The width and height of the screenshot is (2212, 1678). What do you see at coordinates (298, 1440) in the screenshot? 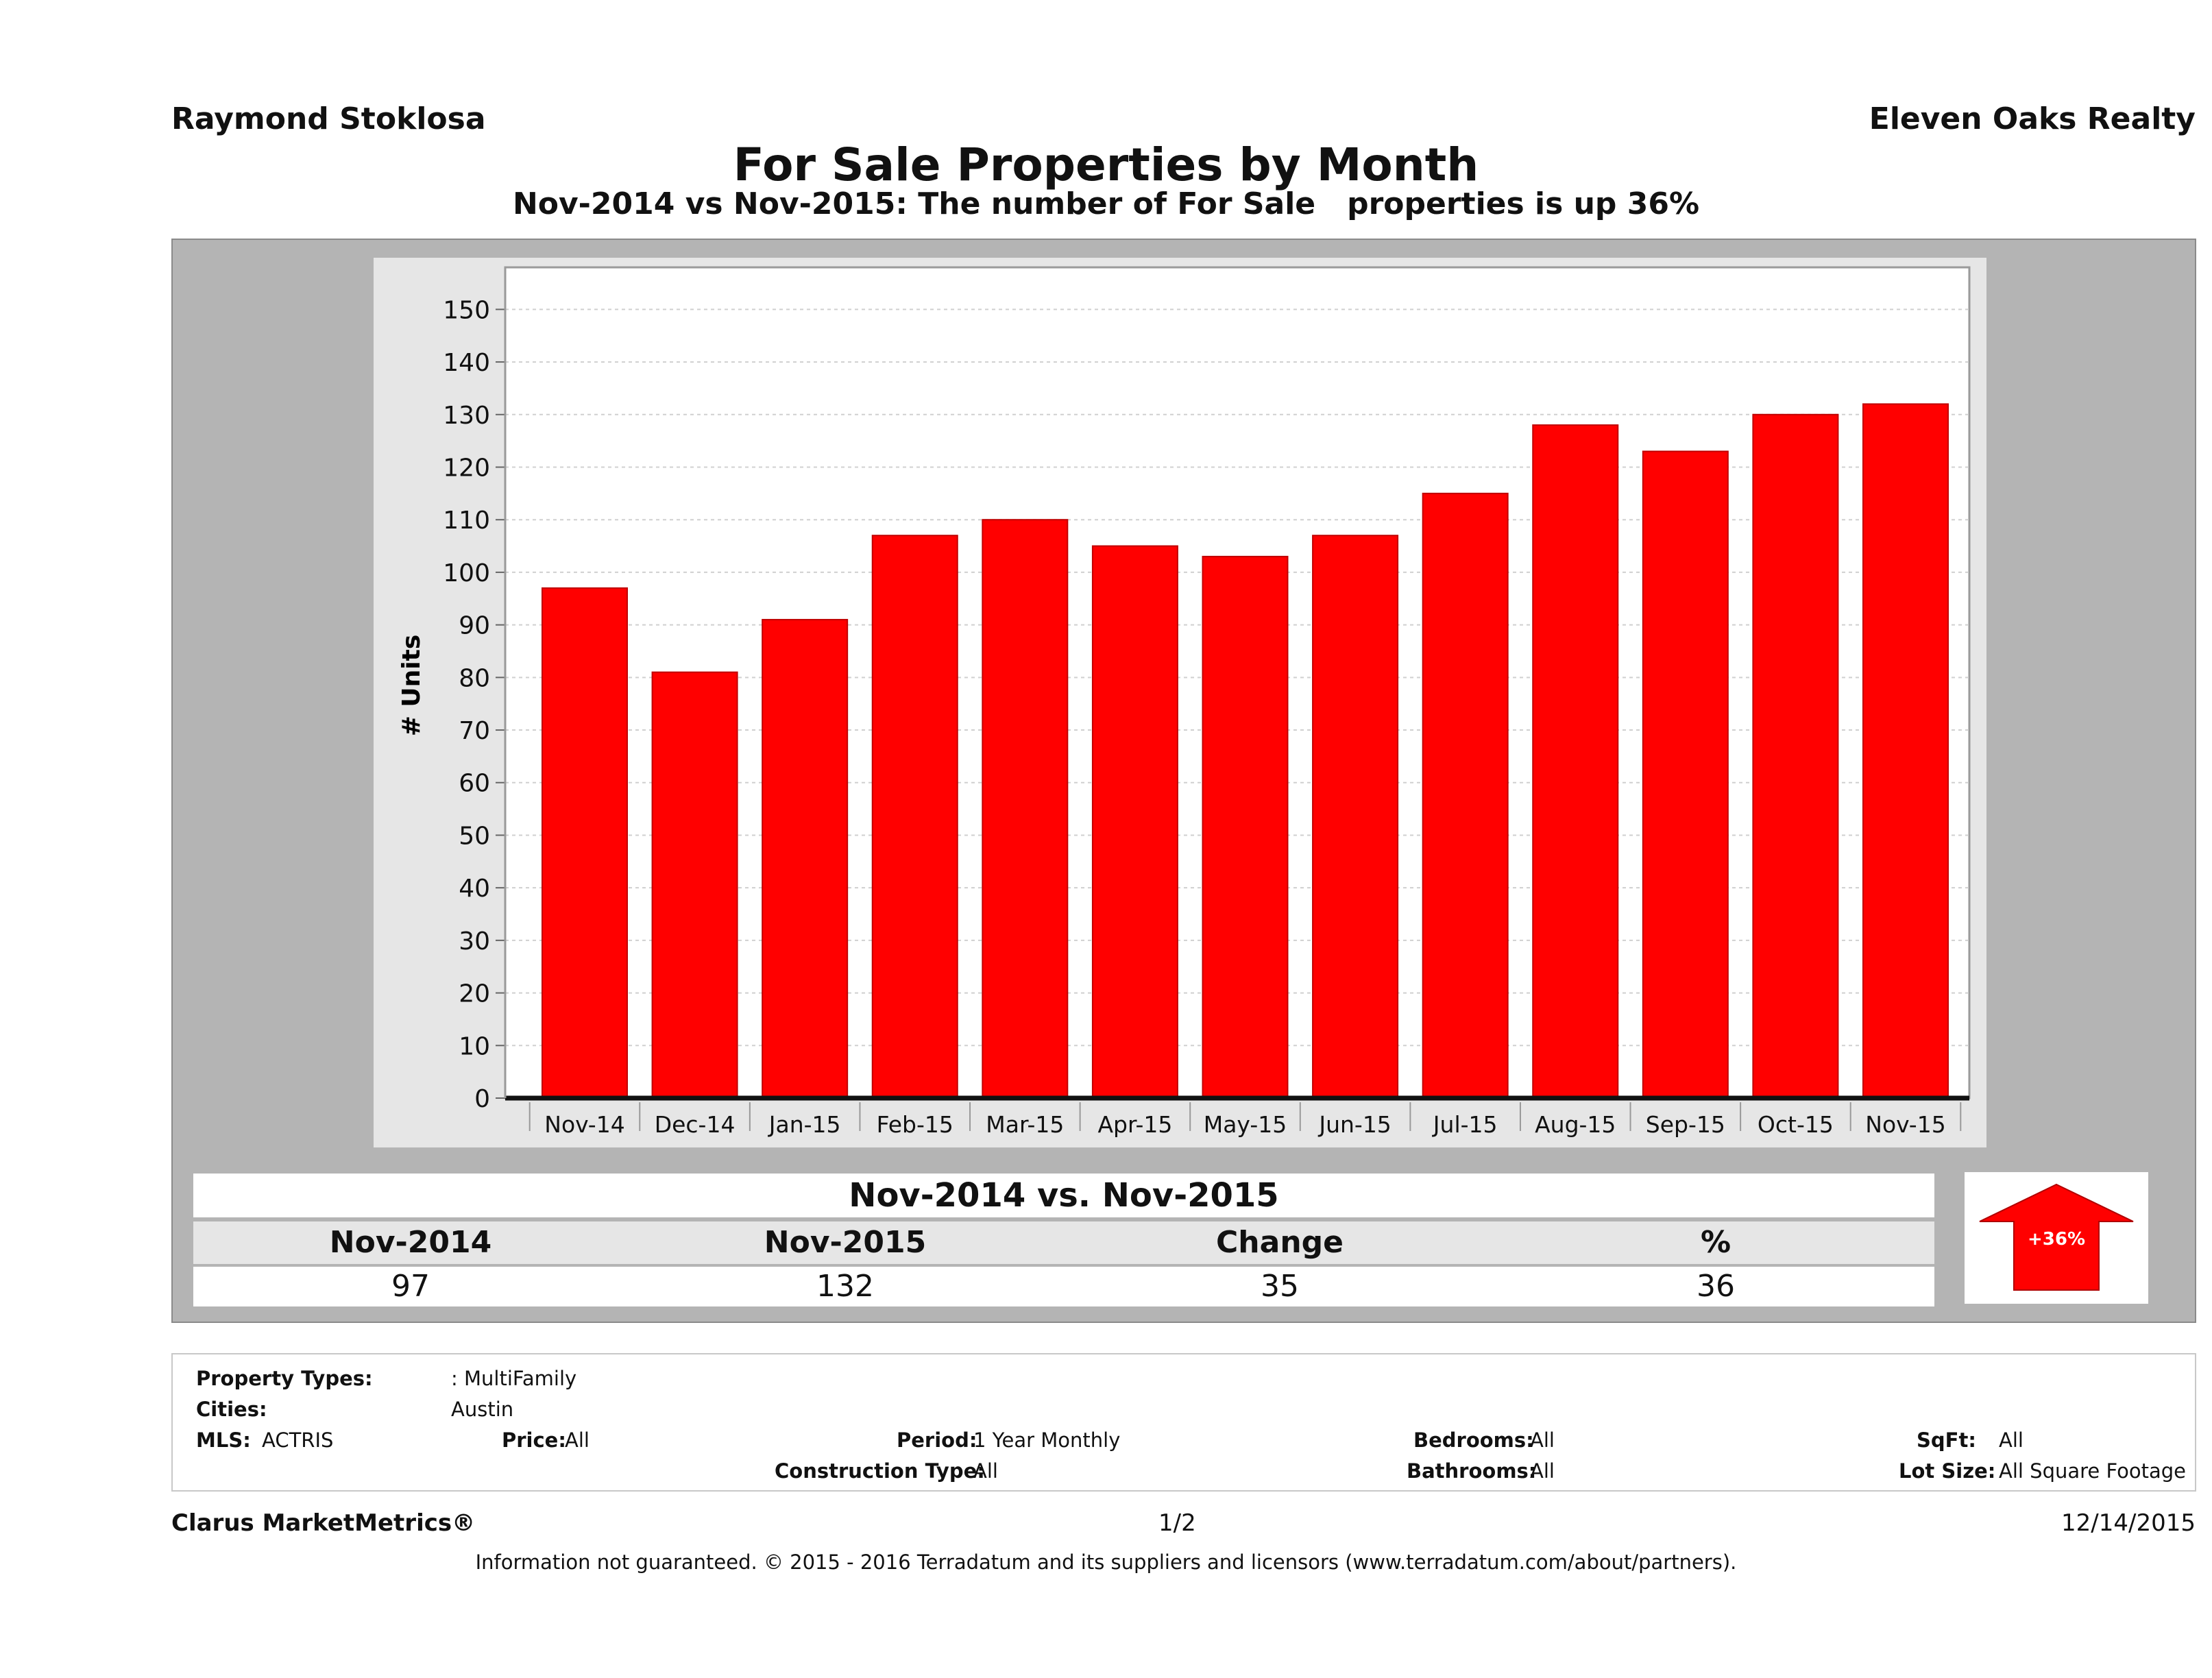
I see `mls-value: ACTRIS` at bounding box center [298, 1440].